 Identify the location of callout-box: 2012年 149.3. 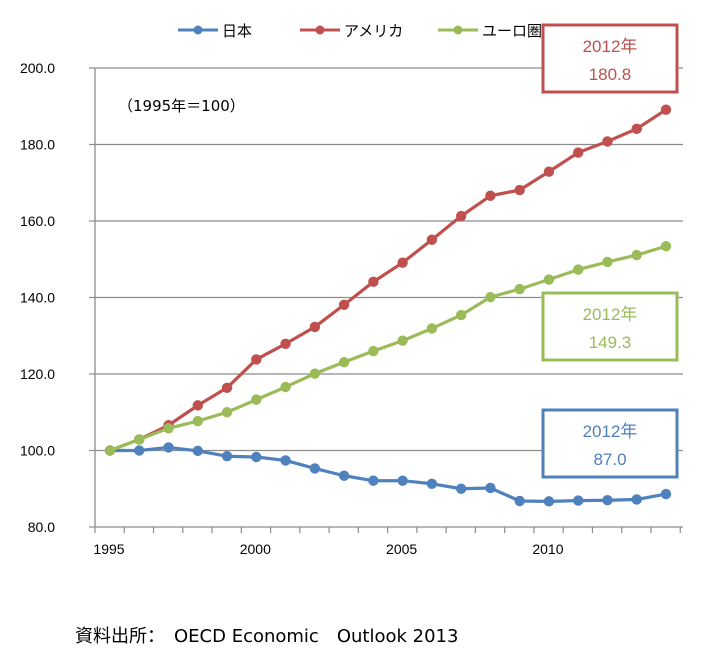
(610, 326).